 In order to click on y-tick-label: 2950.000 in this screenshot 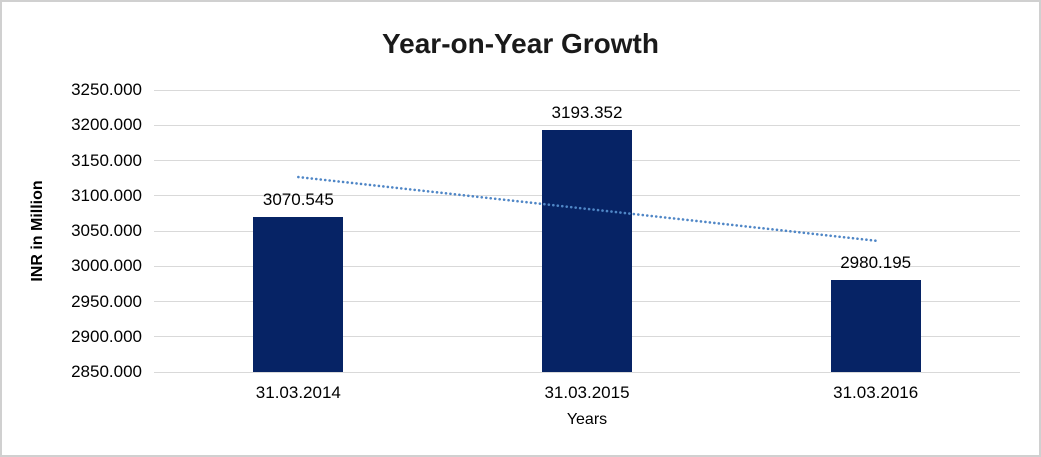, I will do `click(106, 301)`.